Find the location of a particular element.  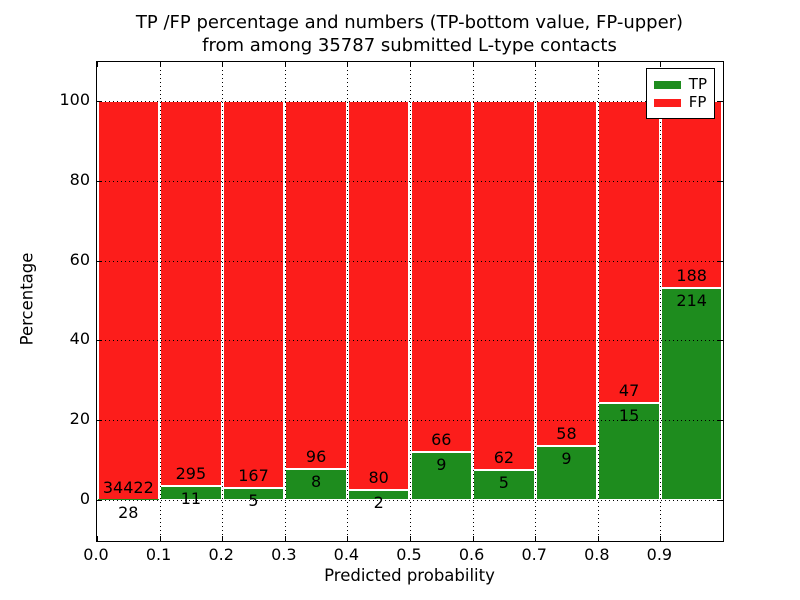

y-axis-label: Percentage is located at coordinates (27, 299).